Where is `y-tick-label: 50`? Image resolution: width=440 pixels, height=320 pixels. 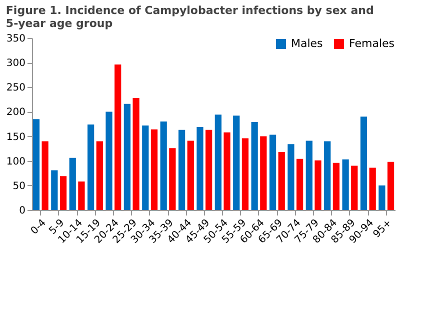
y-tick-label: 50 is located at coordinates (19, 186).